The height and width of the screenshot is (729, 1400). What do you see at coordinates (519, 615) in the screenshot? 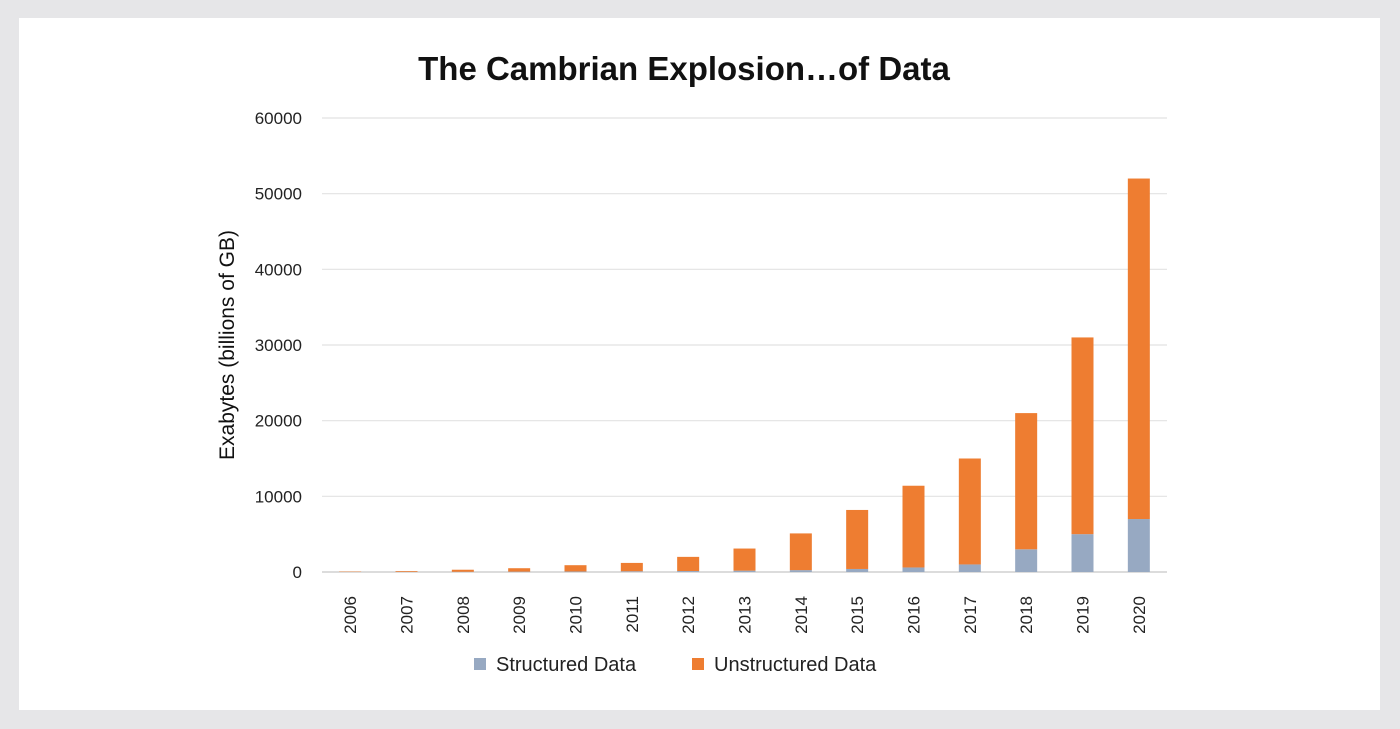
I see `x-tick-label: 2009` at bounding box center [519, 615].